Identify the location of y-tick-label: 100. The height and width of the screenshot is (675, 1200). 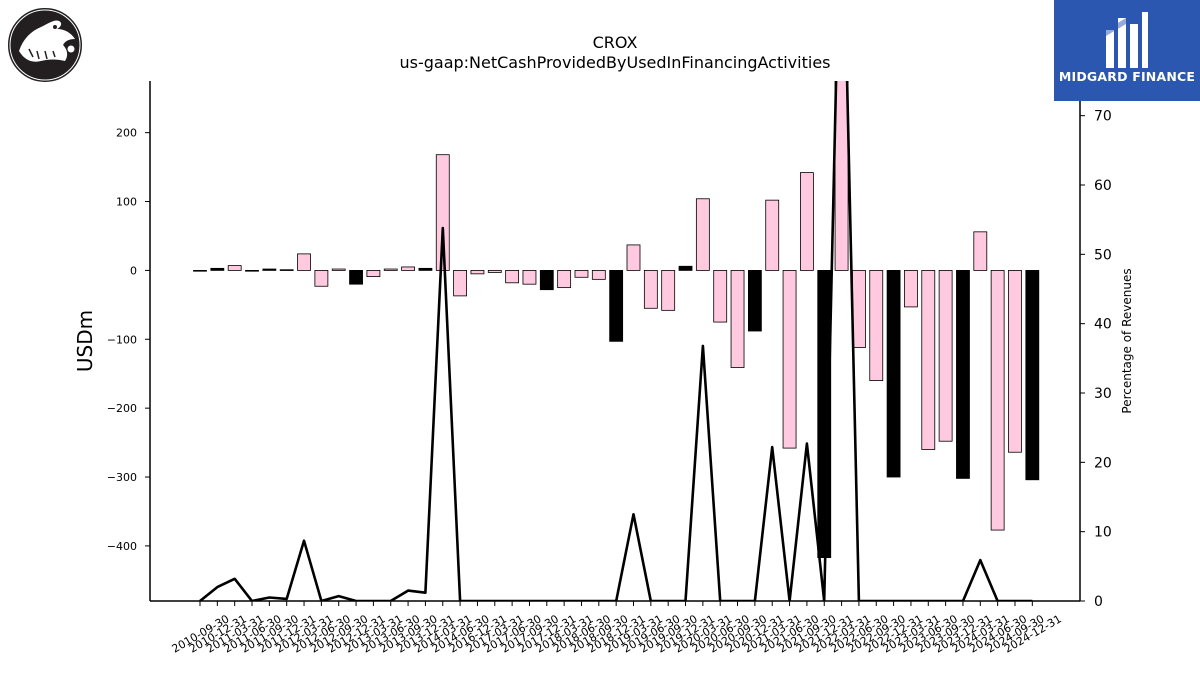
(126, 202).